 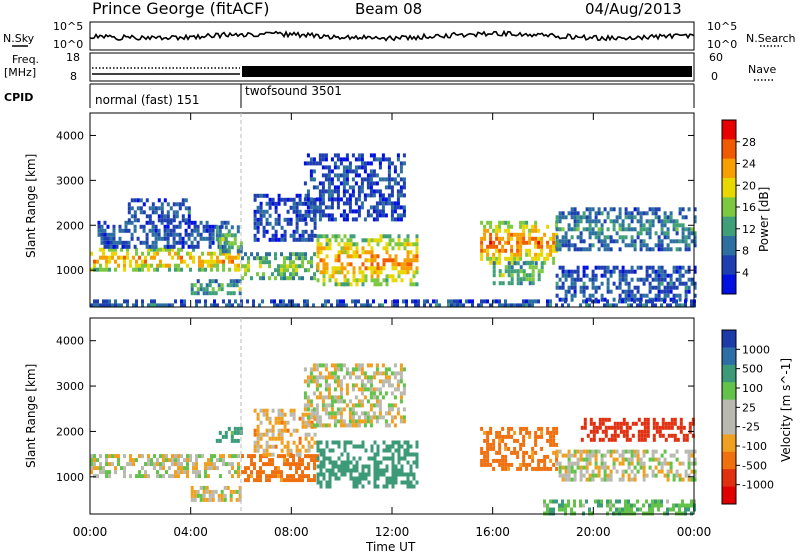 I want to click on power-colorbar-swatch, so click(x=729, y=207).